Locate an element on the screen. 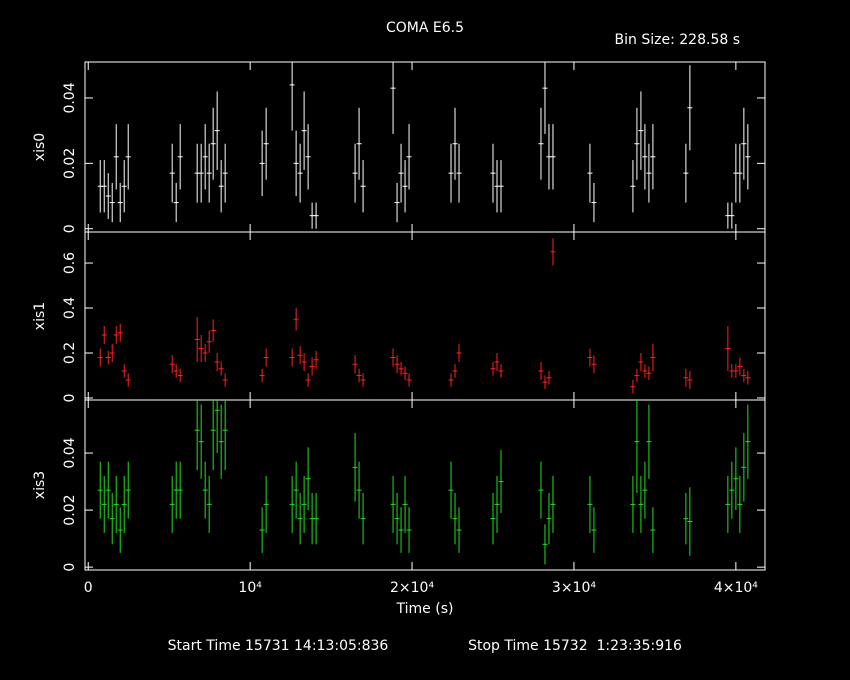 The height and width of the screenshot is (680, 850). x-tick-label: 10⁴ is located at coordinates (250, 588).